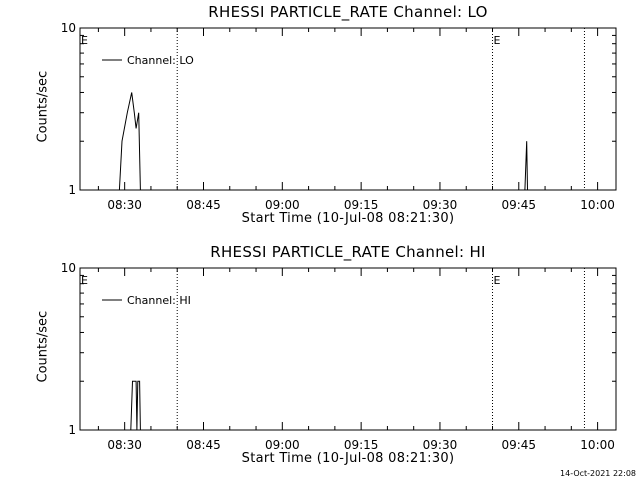 The image size is (640, 480). What do you see at coordinates (348, 12) in the screenshot?
I see `chart-title: RHESSI PARTICLE_RATE Channel: LO` at bounding box center [348, 12].